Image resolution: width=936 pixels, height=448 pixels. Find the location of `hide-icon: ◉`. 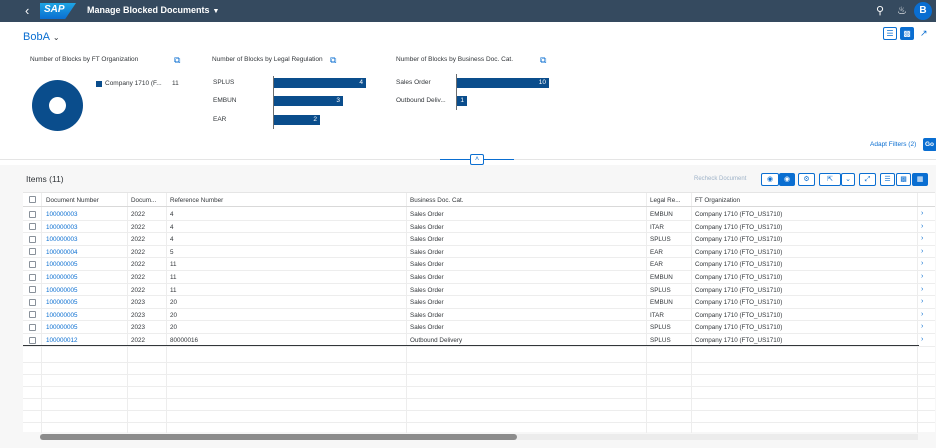

hide-icon: ◉ is located at coordinates (787, 179).